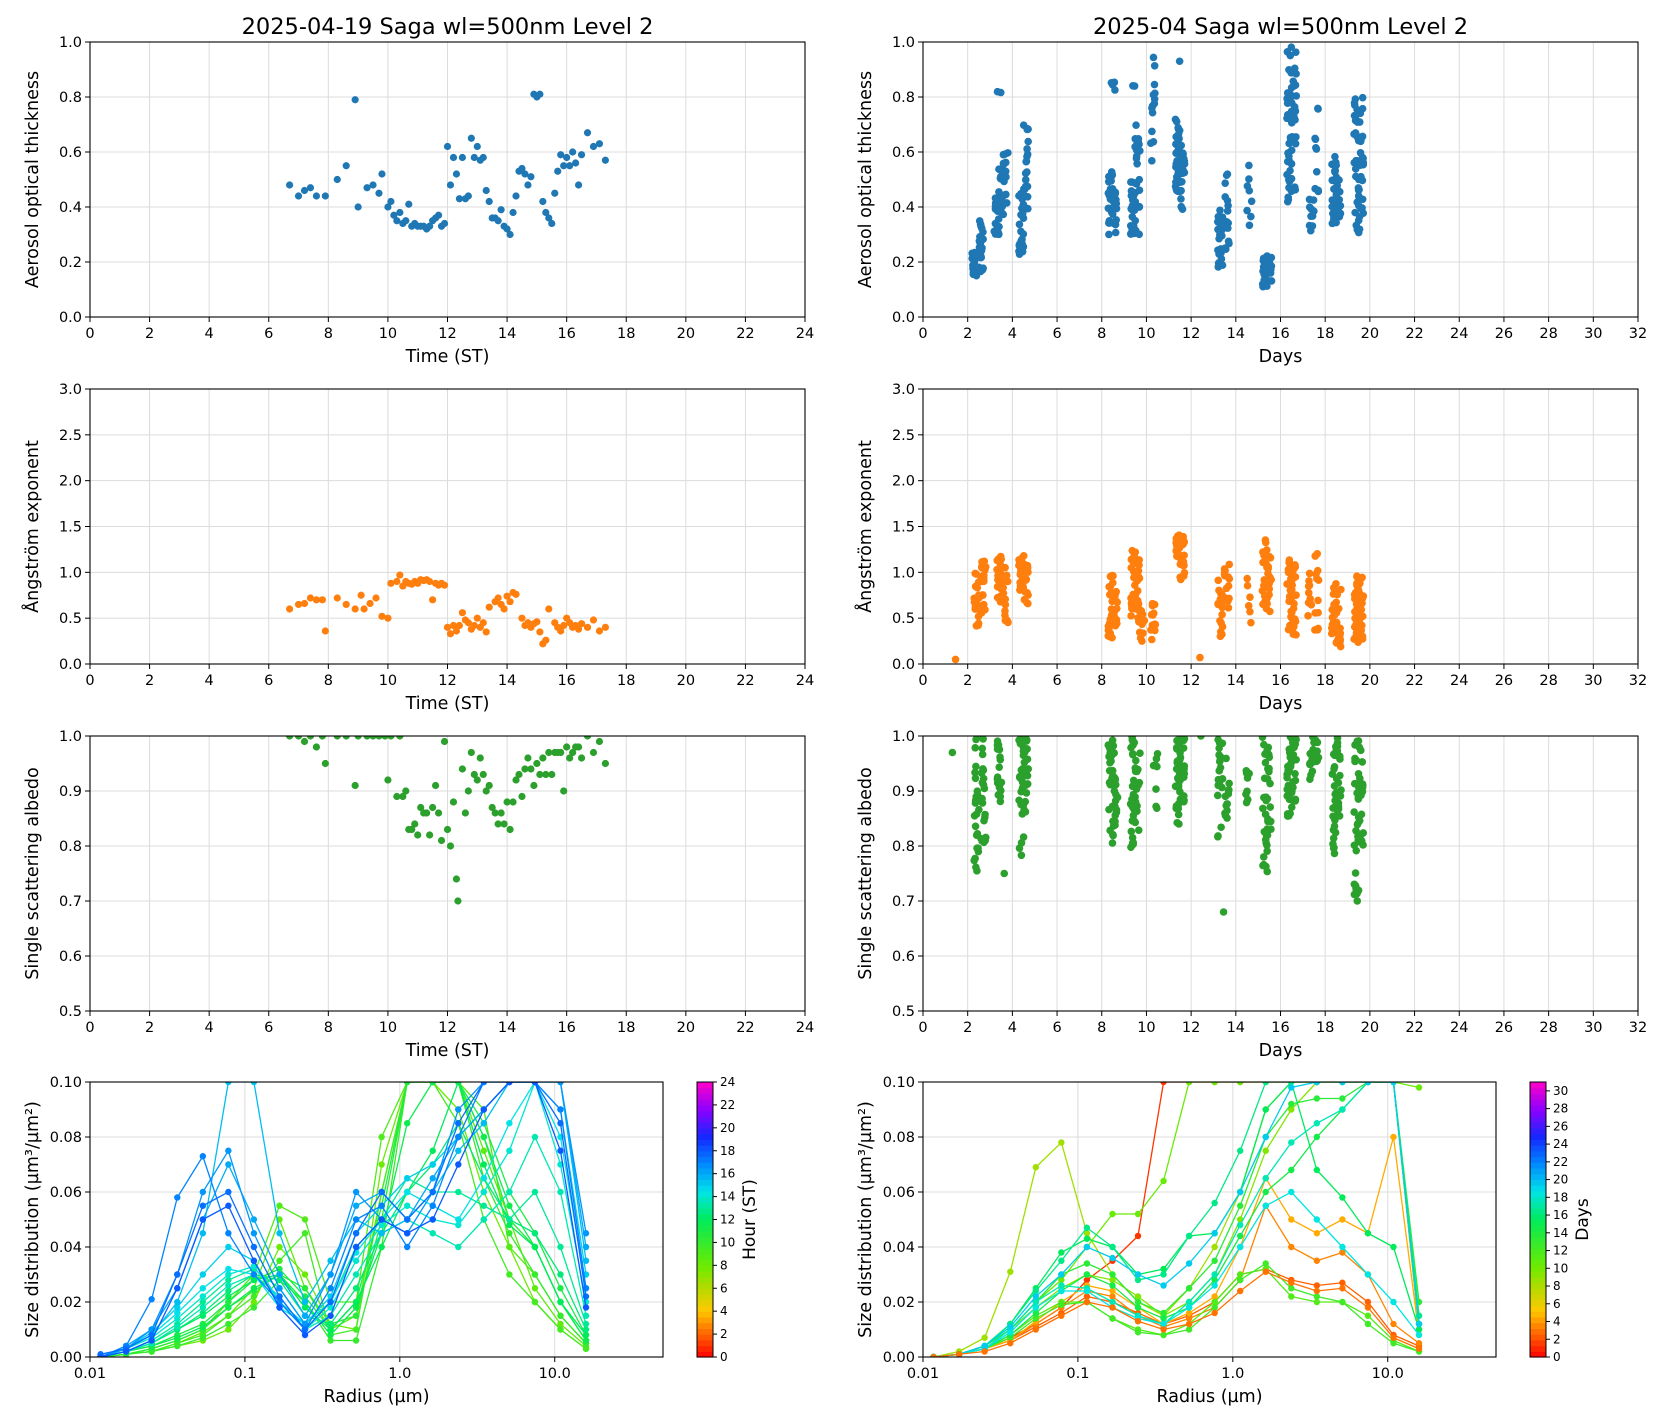 This screenshot has width=1654, height=1420. What do you see at coordinates (399, 1374) in the screenshot?
I see `x-tick-label: 1.0` at bounding box center [399, 1374].